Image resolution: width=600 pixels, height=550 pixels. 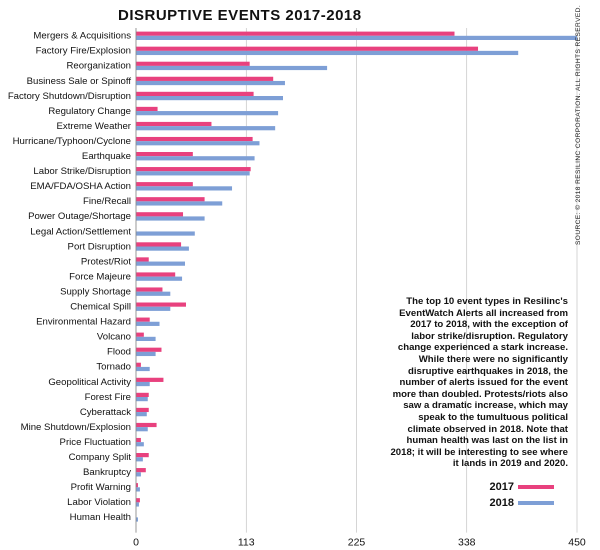 What do you see at coordinates (136, 543) in the screenshot?
I see `x-tick-label: 0` at bounding box center [136, 543].